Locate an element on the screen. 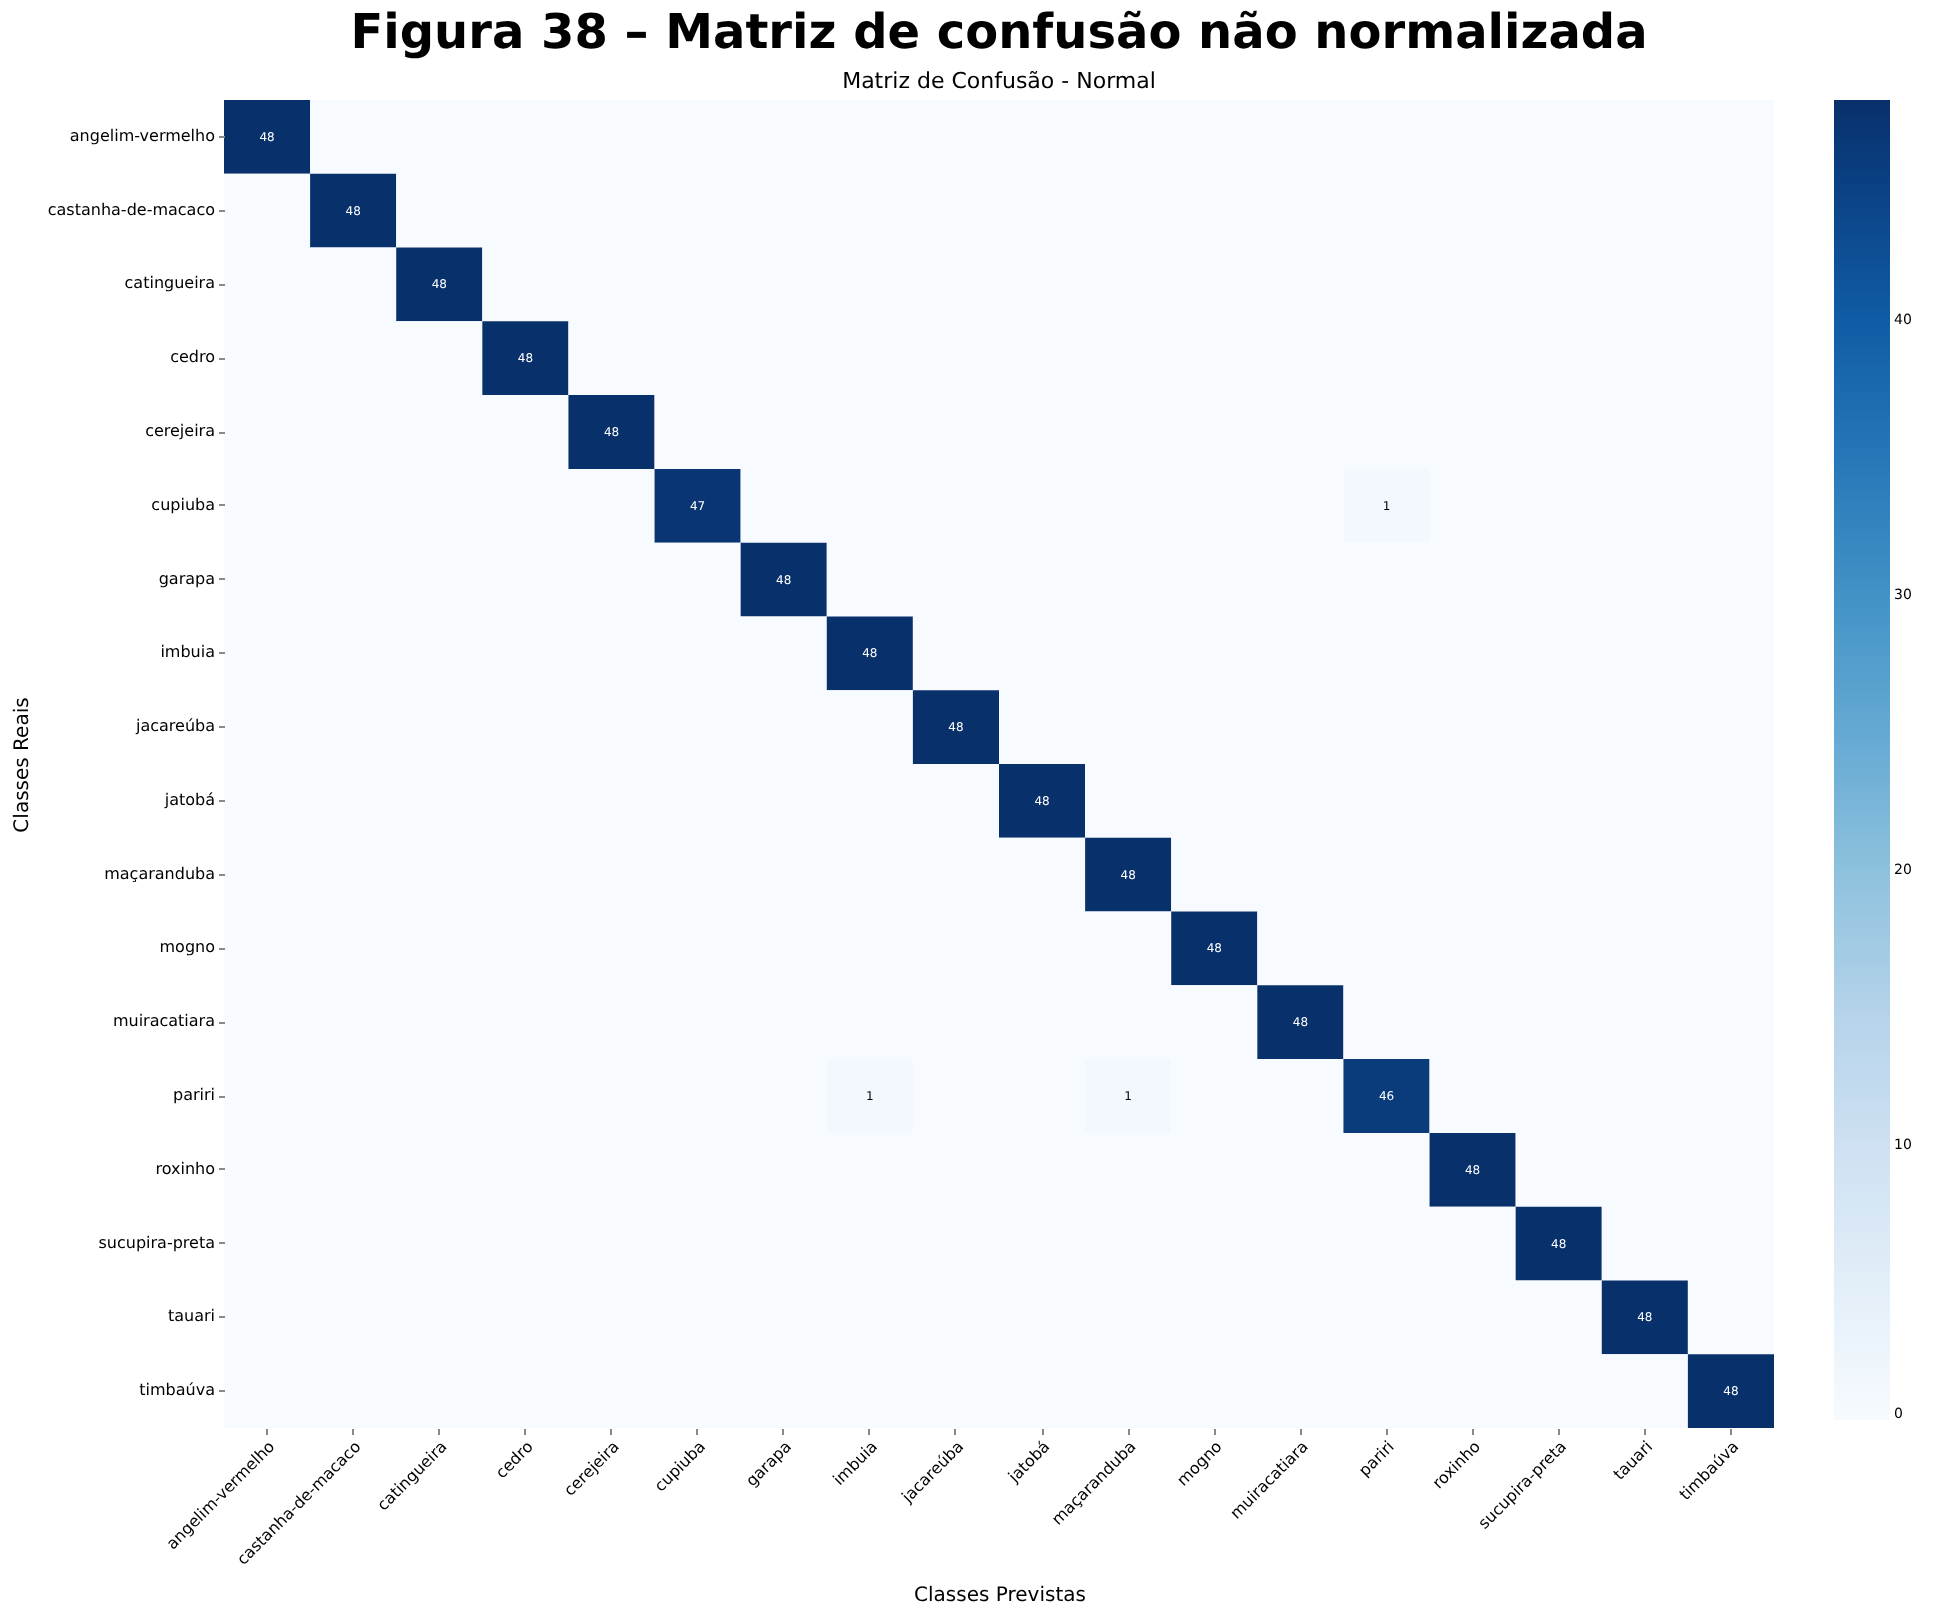 This screenshot has height=1614, width=1942. y-tick-label: muiracatiara is located at coordinates (164, 1021).